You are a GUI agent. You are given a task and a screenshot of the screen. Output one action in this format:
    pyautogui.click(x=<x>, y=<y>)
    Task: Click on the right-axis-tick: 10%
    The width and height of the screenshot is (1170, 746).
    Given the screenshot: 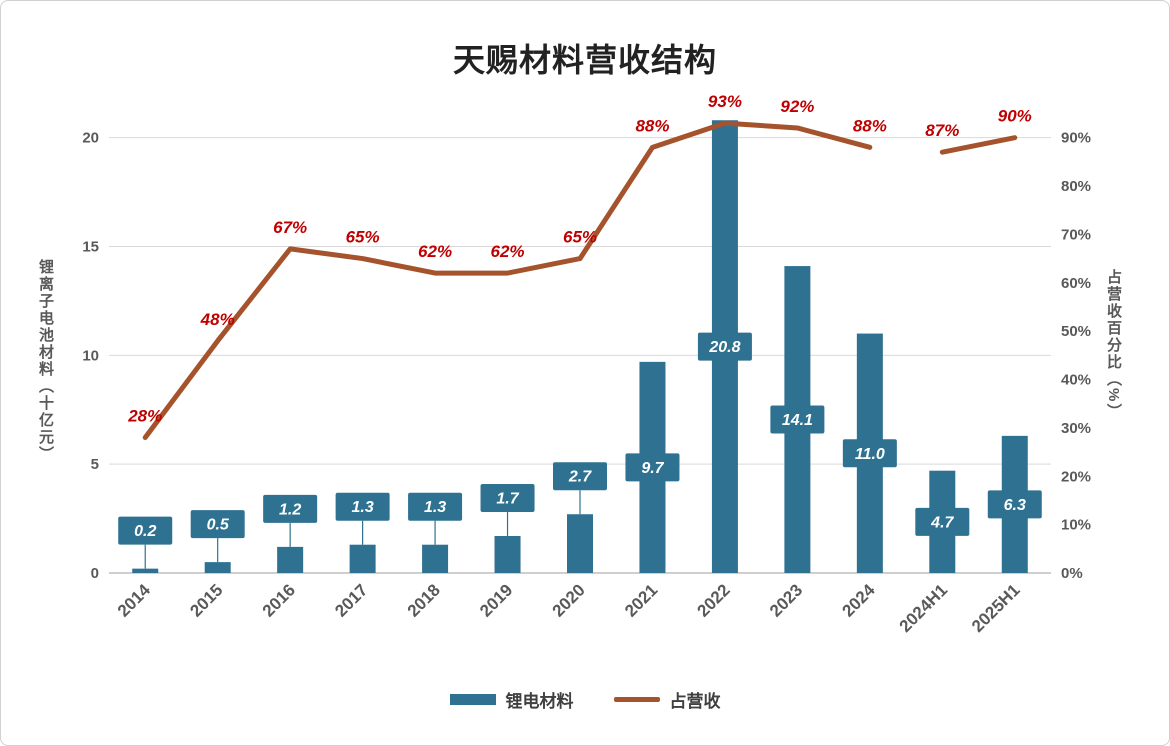 What is the action you would take?
    pyautogui.click(x=1076, y=525)
    